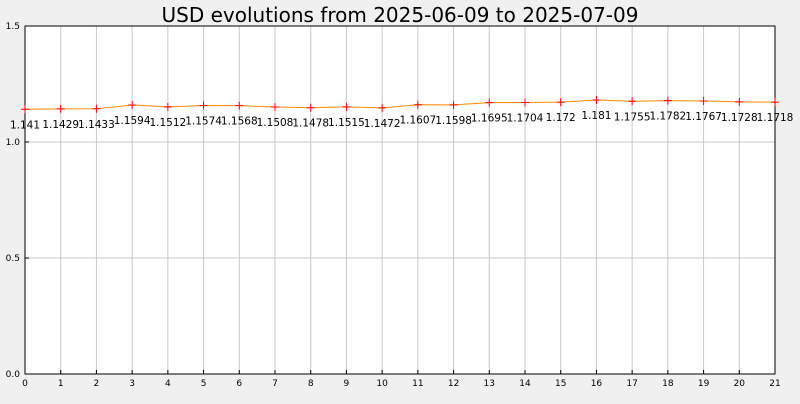 This screenshot has height=404, width=800. I want to click on x-tick-label: 6, so click(239, 384).